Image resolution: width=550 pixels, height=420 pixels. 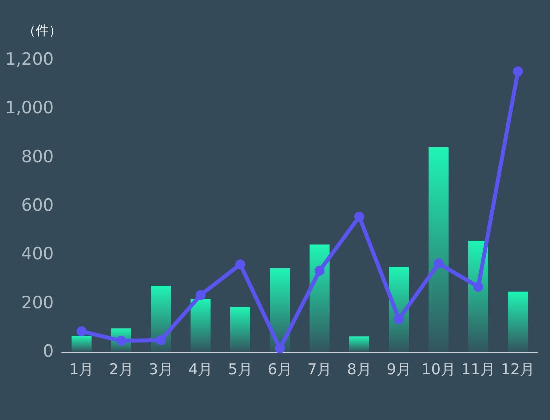 What do you see at coordinates (42, 31) in the screenshot?
I see `y-axis-title: （件）` at bounding box center [42, 31].